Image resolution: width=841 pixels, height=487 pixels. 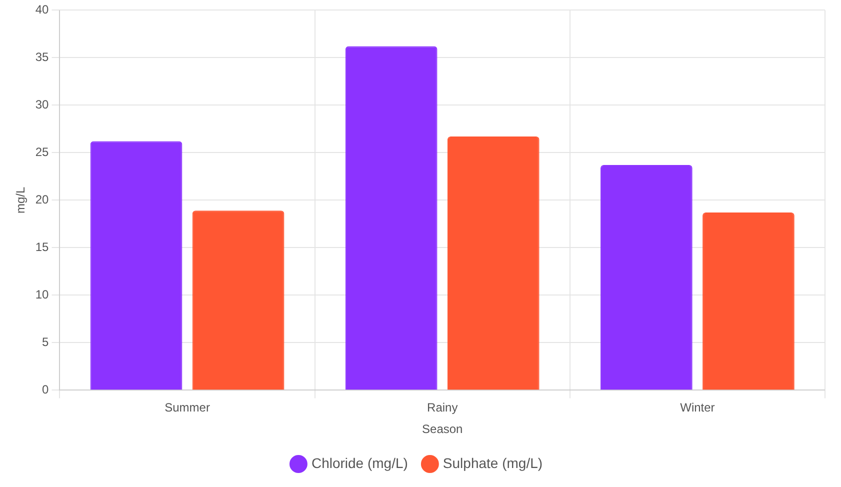 I want to click on legend-label: Chloride (mg/L), so click(x=359, y=462).